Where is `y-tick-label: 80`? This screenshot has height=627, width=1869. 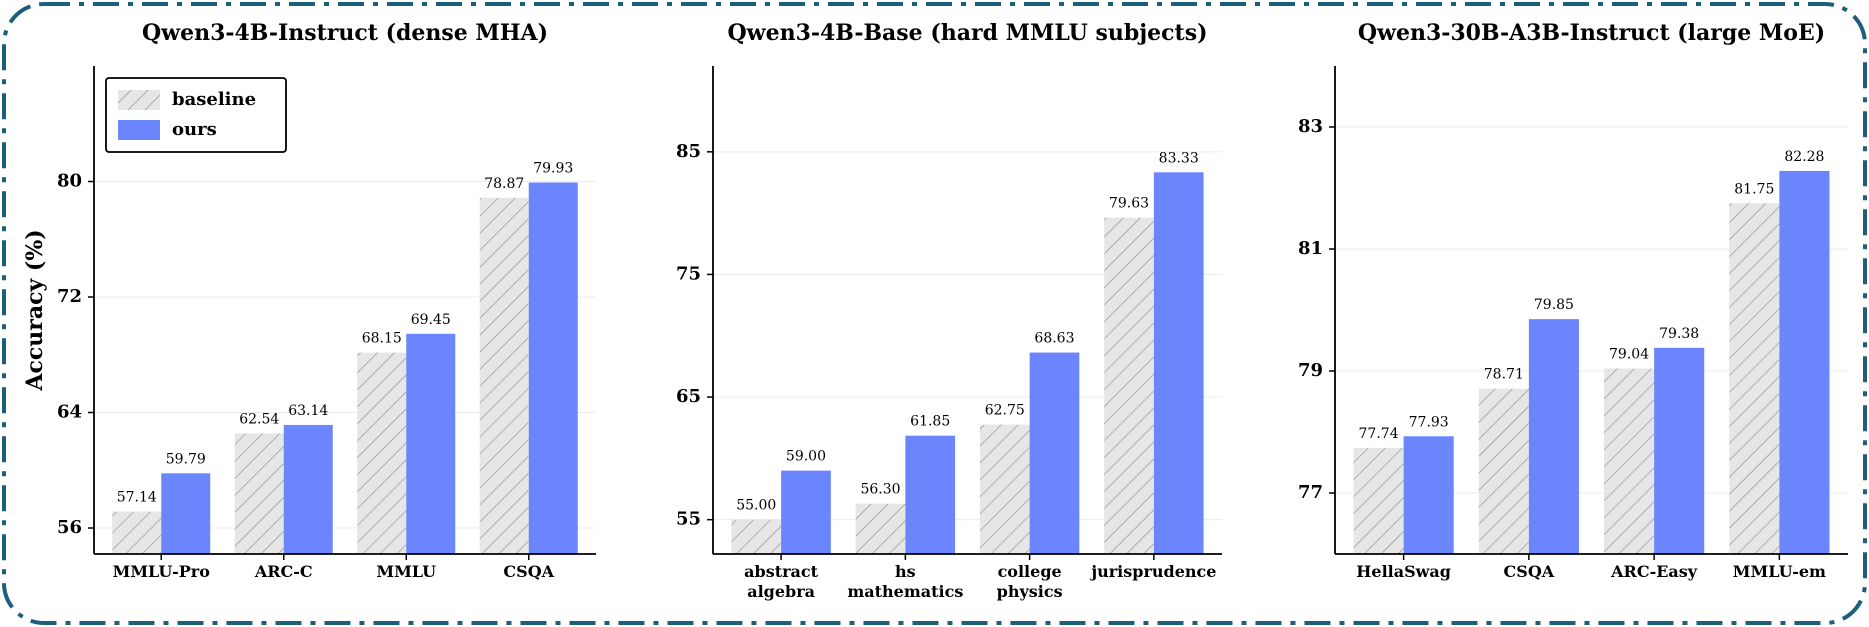
y-tick-label: 80 is located at coordinates (69, 181).